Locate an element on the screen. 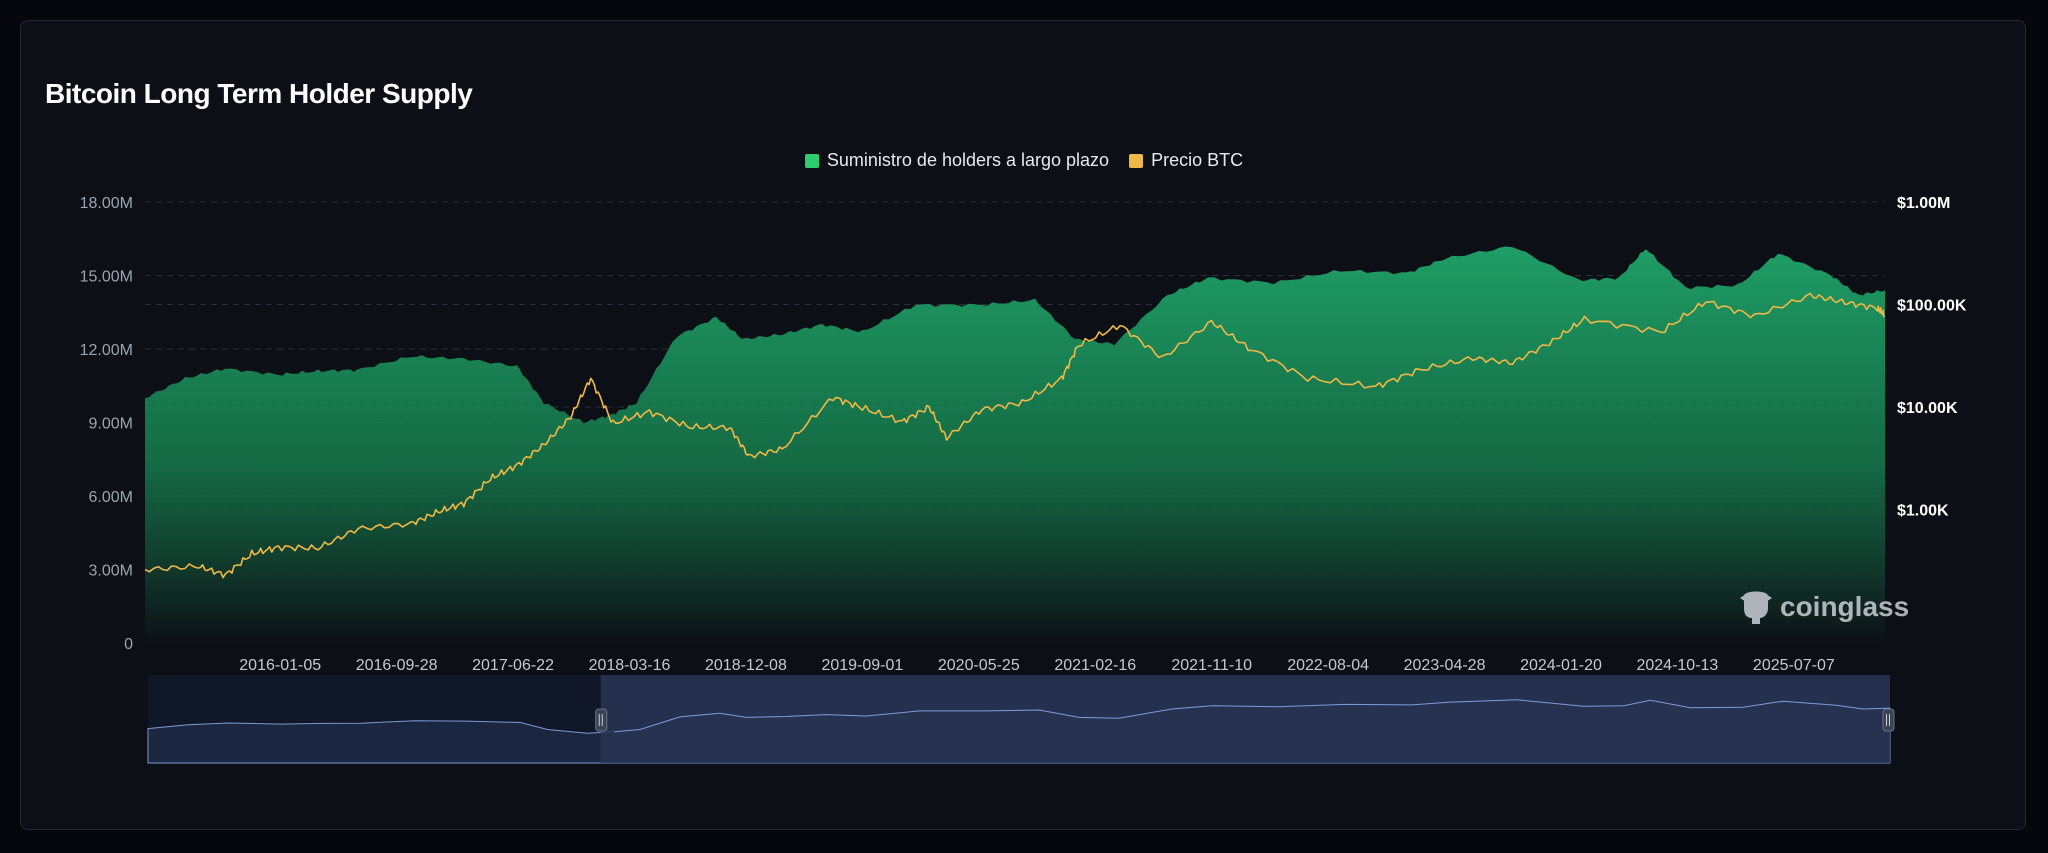 Image resolution: width=2048 pixels, height=853 pixels. x-tick: 2016-09-28 is located at coordinates (397, 665).